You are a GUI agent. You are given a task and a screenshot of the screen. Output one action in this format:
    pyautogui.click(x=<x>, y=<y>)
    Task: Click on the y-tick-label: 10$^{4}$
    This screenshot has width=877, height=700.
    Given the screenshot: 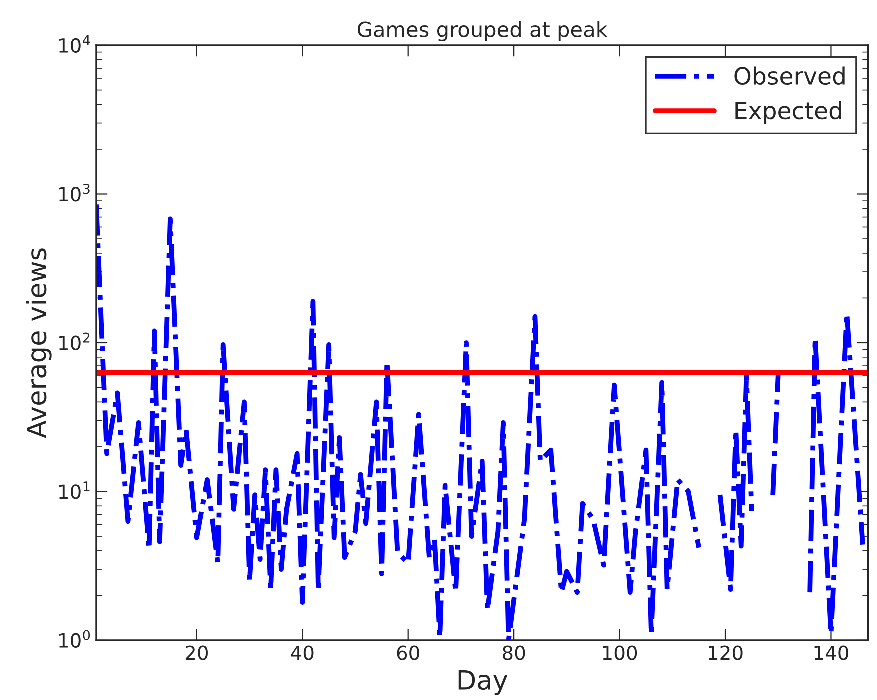 What is the action you would take?
    pyautogui.click(x=75, y=44)
    